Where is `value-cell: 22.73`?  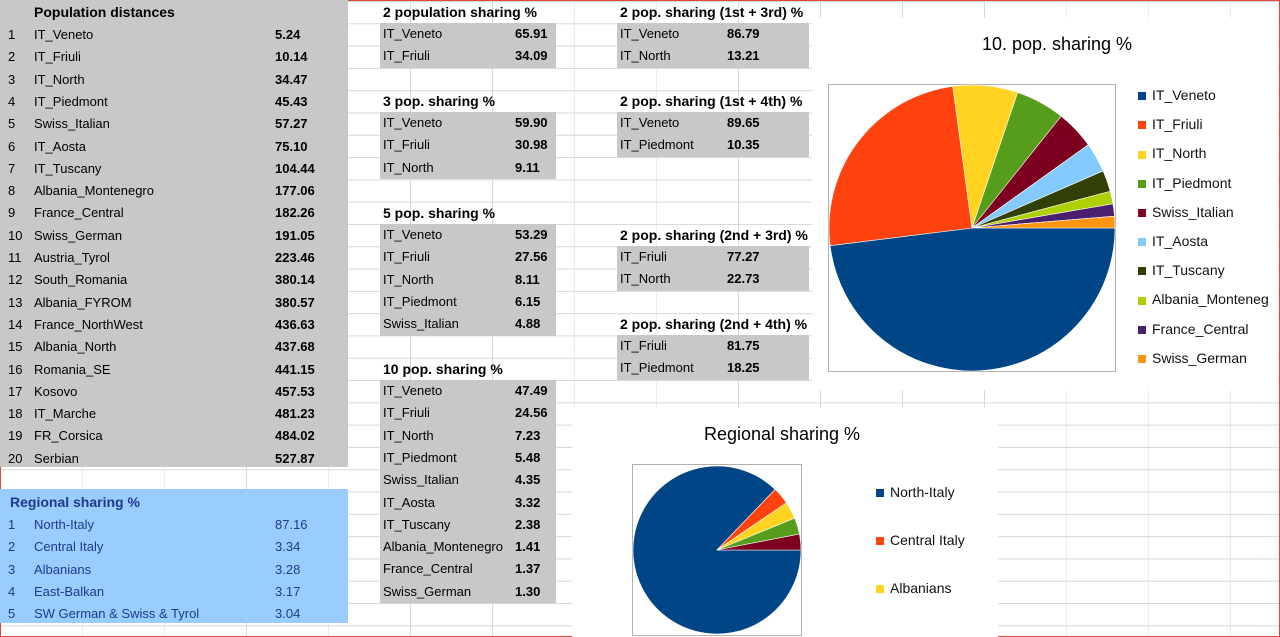 value-cell: 22.73 is located at coordinates (743, 279).